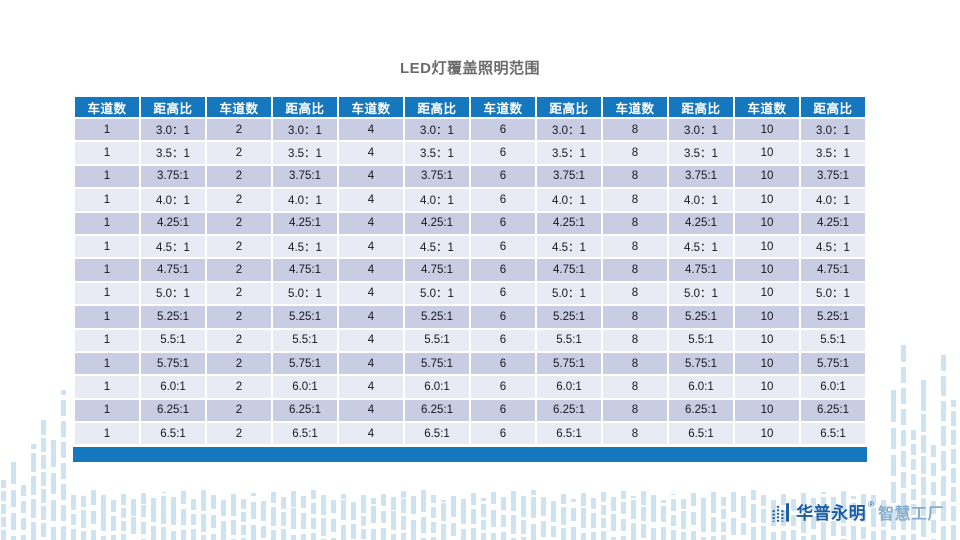 The width and height of the screenshot is (960, 540). I want to click on table-row: 1 5.0：1 2 5.0：1 4 5.0：1 6 5.0：1 8 5.0：1 10 5.0：1, so click(470, 293).